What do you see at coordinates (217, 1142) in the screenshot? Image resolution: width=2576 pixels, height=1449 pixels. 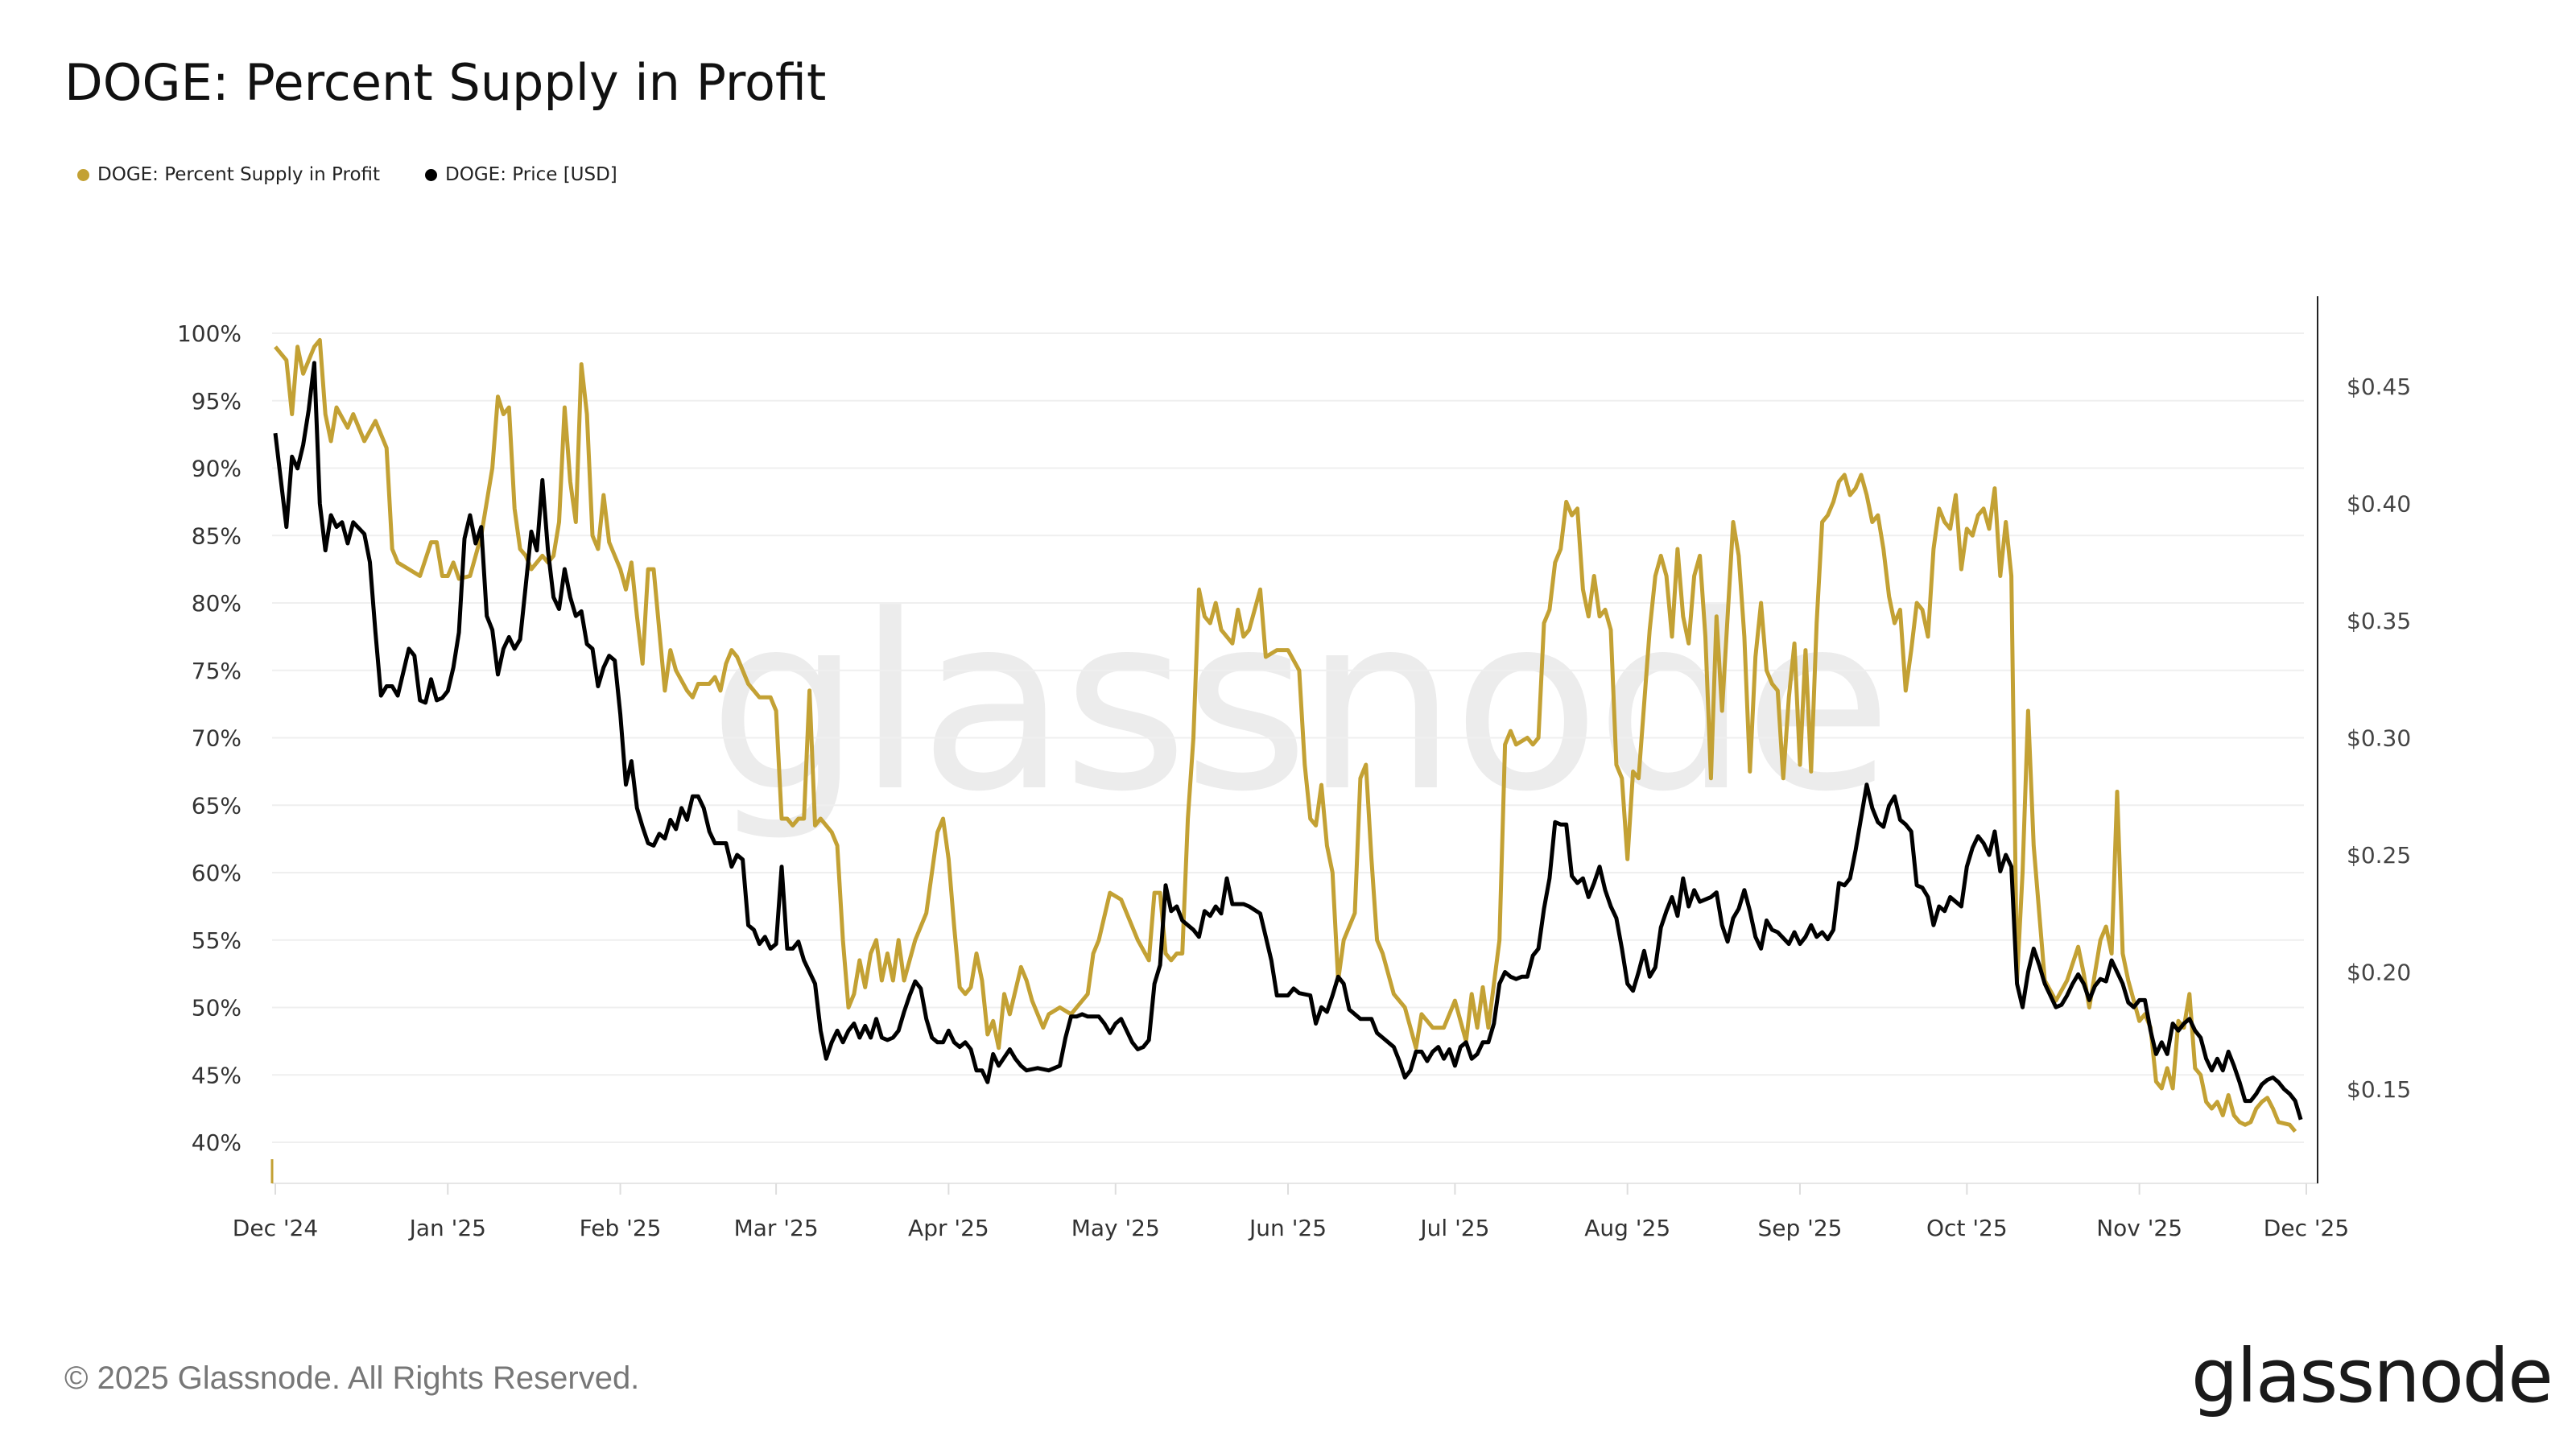 I see `left-tick-label: 40%` at bounding box center [217, 1142].